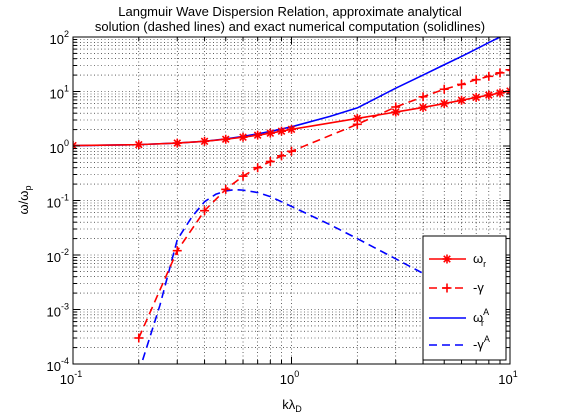 The width and height of the screenshot is (561, 420). I want to click on y-tick-label: 10⁻², so click(58, 256).